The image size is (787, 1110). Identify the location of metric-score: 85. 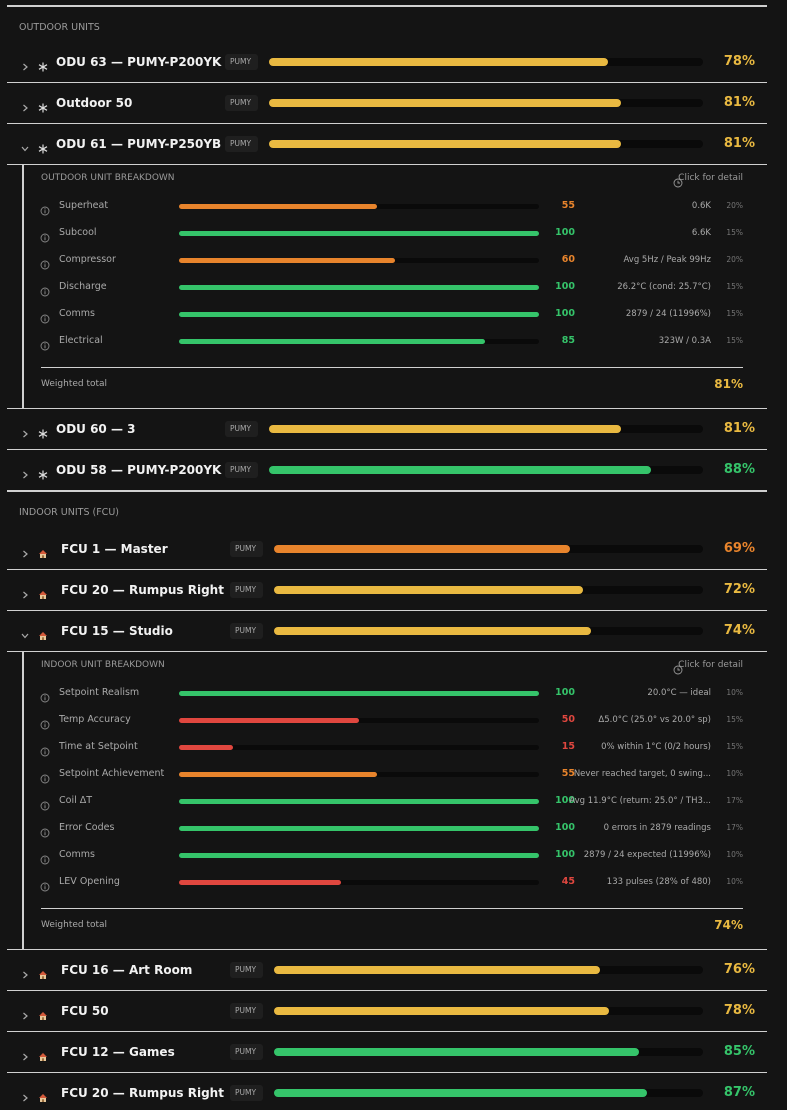
(568, 340).